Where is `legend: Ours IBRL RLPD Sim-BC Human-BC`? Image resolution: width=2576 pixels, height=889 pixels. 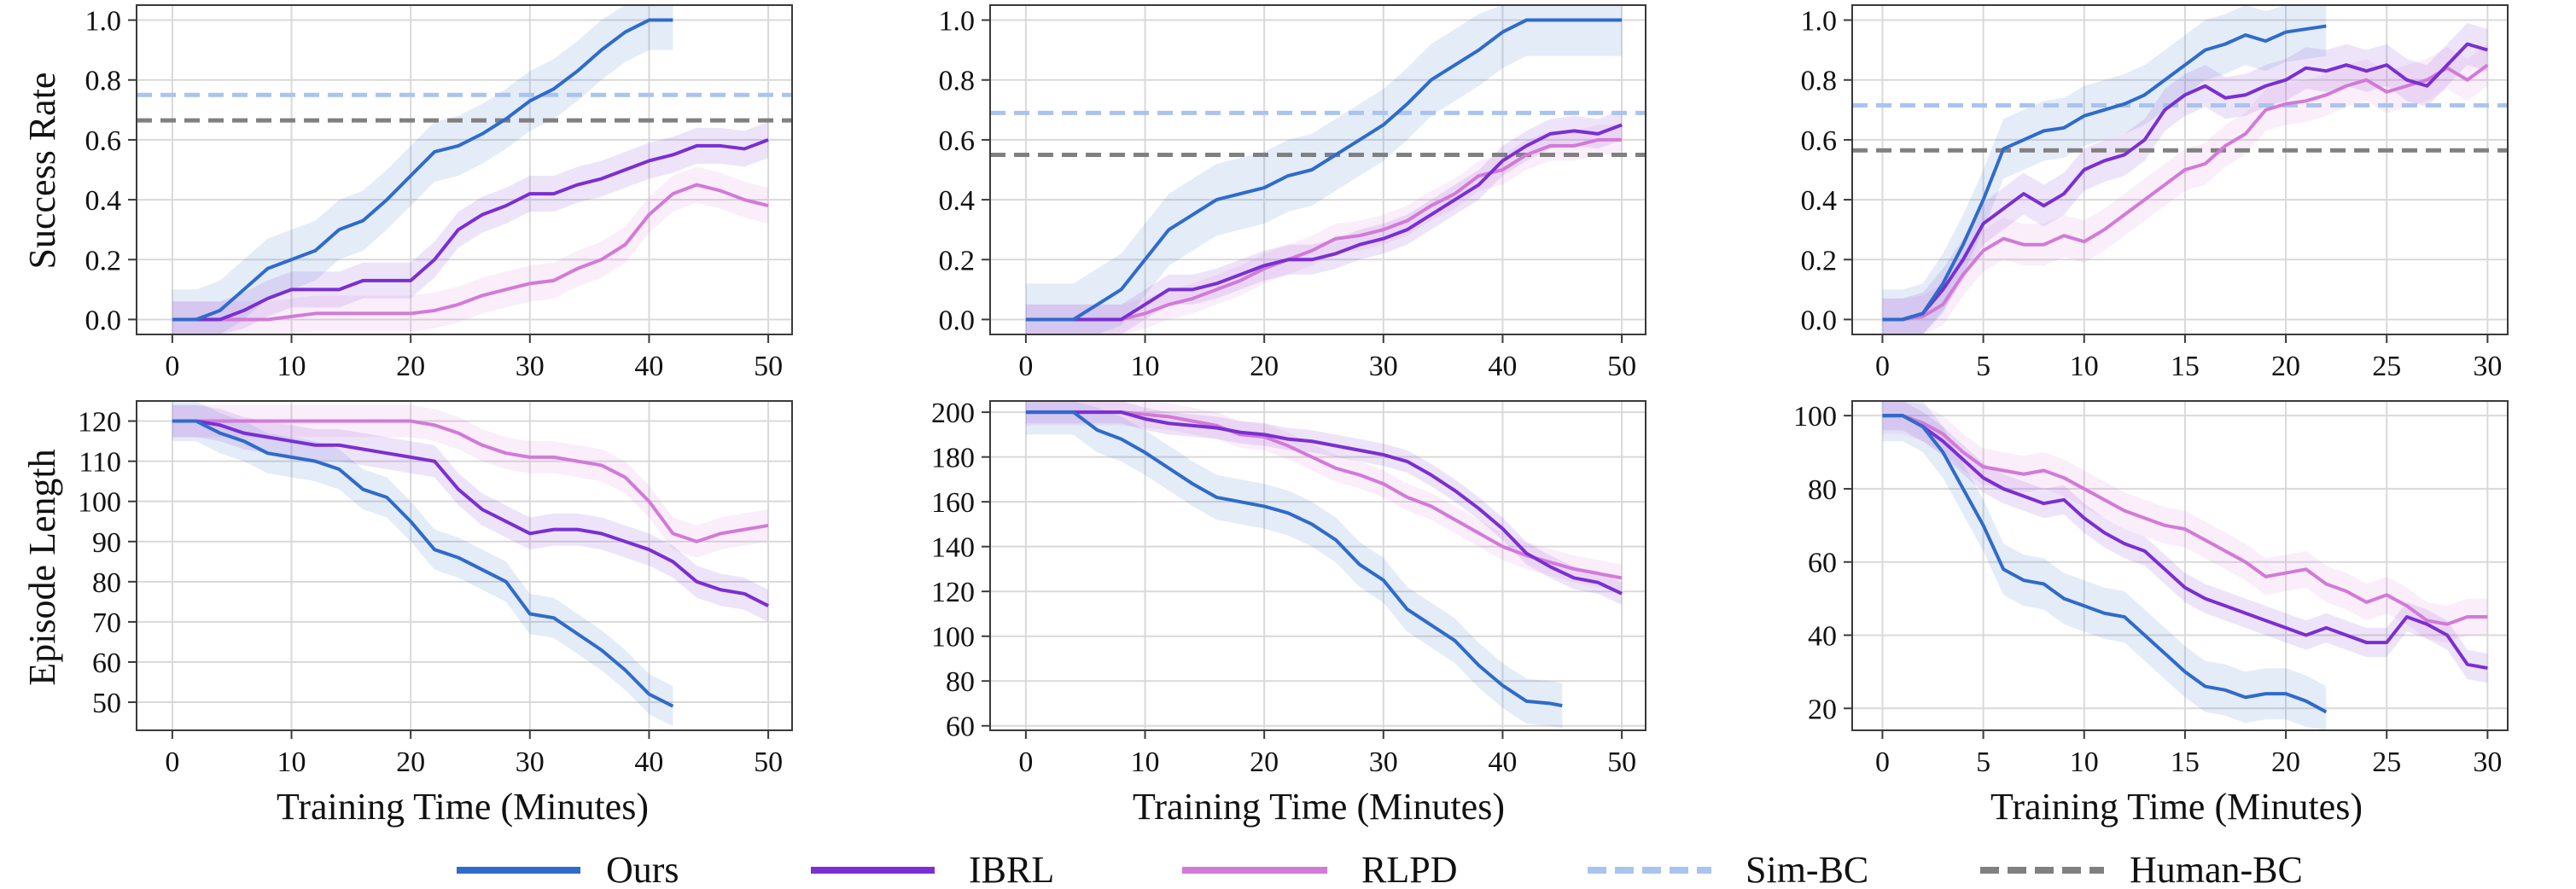 legend: Ours IBRL RLPD Sim-BC Human-BC is located at coordinates (1380, 869).